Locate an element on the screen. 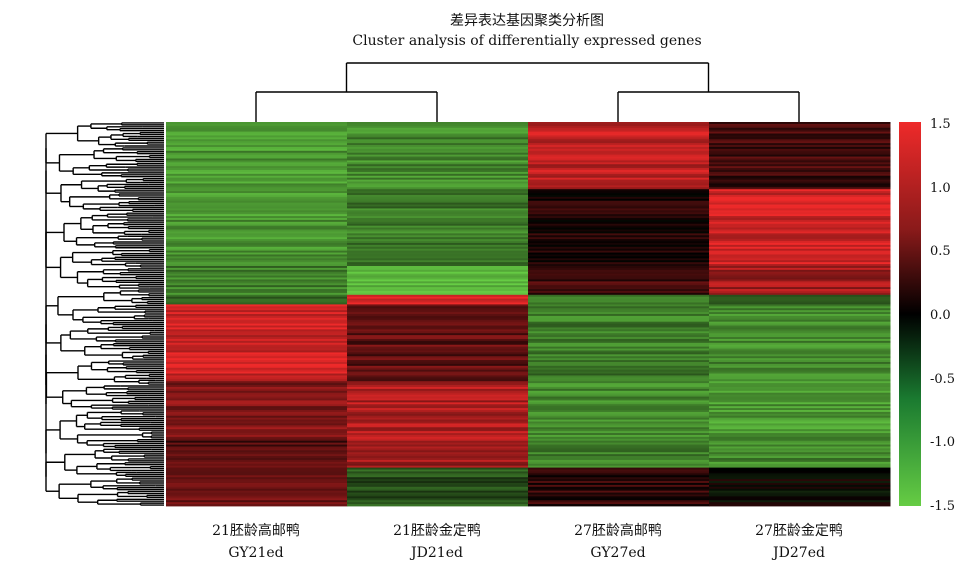  column-label-zh: 21胚龄高邮鸭 is located at coordinates (256, 531).